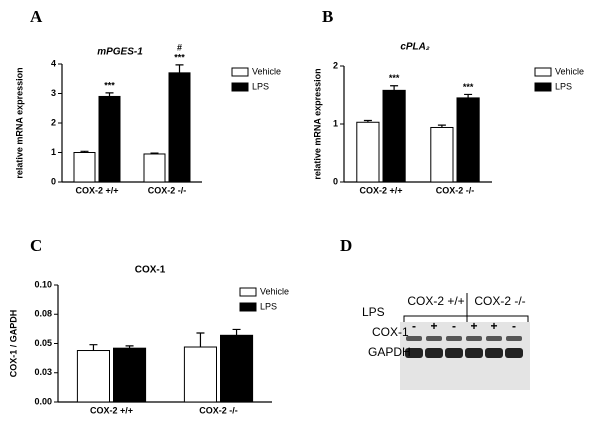 Image resolution: width=600 pixels, height=435 pixels. What do you see at coordinates (43, 372) in the screenshot?
I see `y-tick-label: 0.03` at bounding box center [43, 372].